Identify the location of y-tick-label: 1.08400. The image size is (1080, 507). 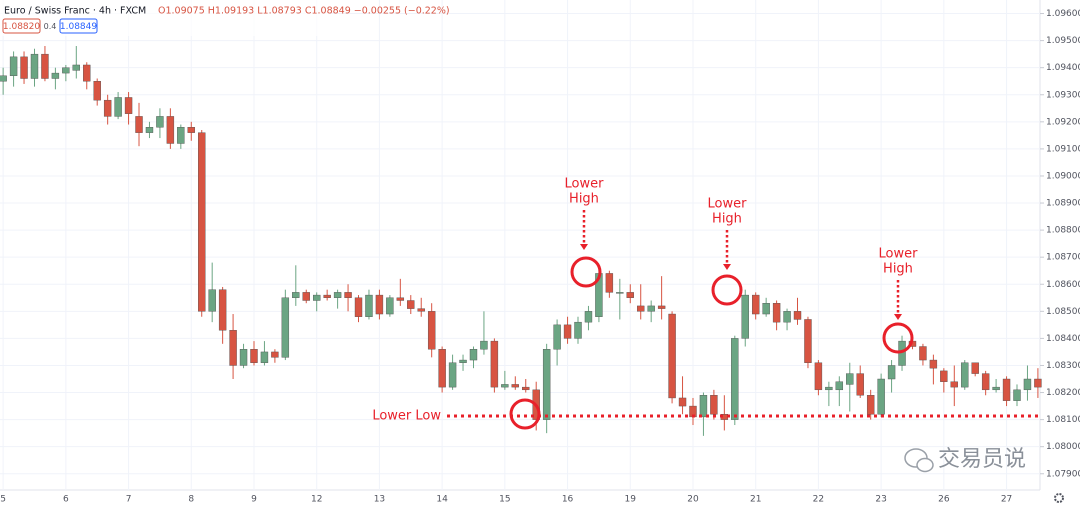
(1063, 339).